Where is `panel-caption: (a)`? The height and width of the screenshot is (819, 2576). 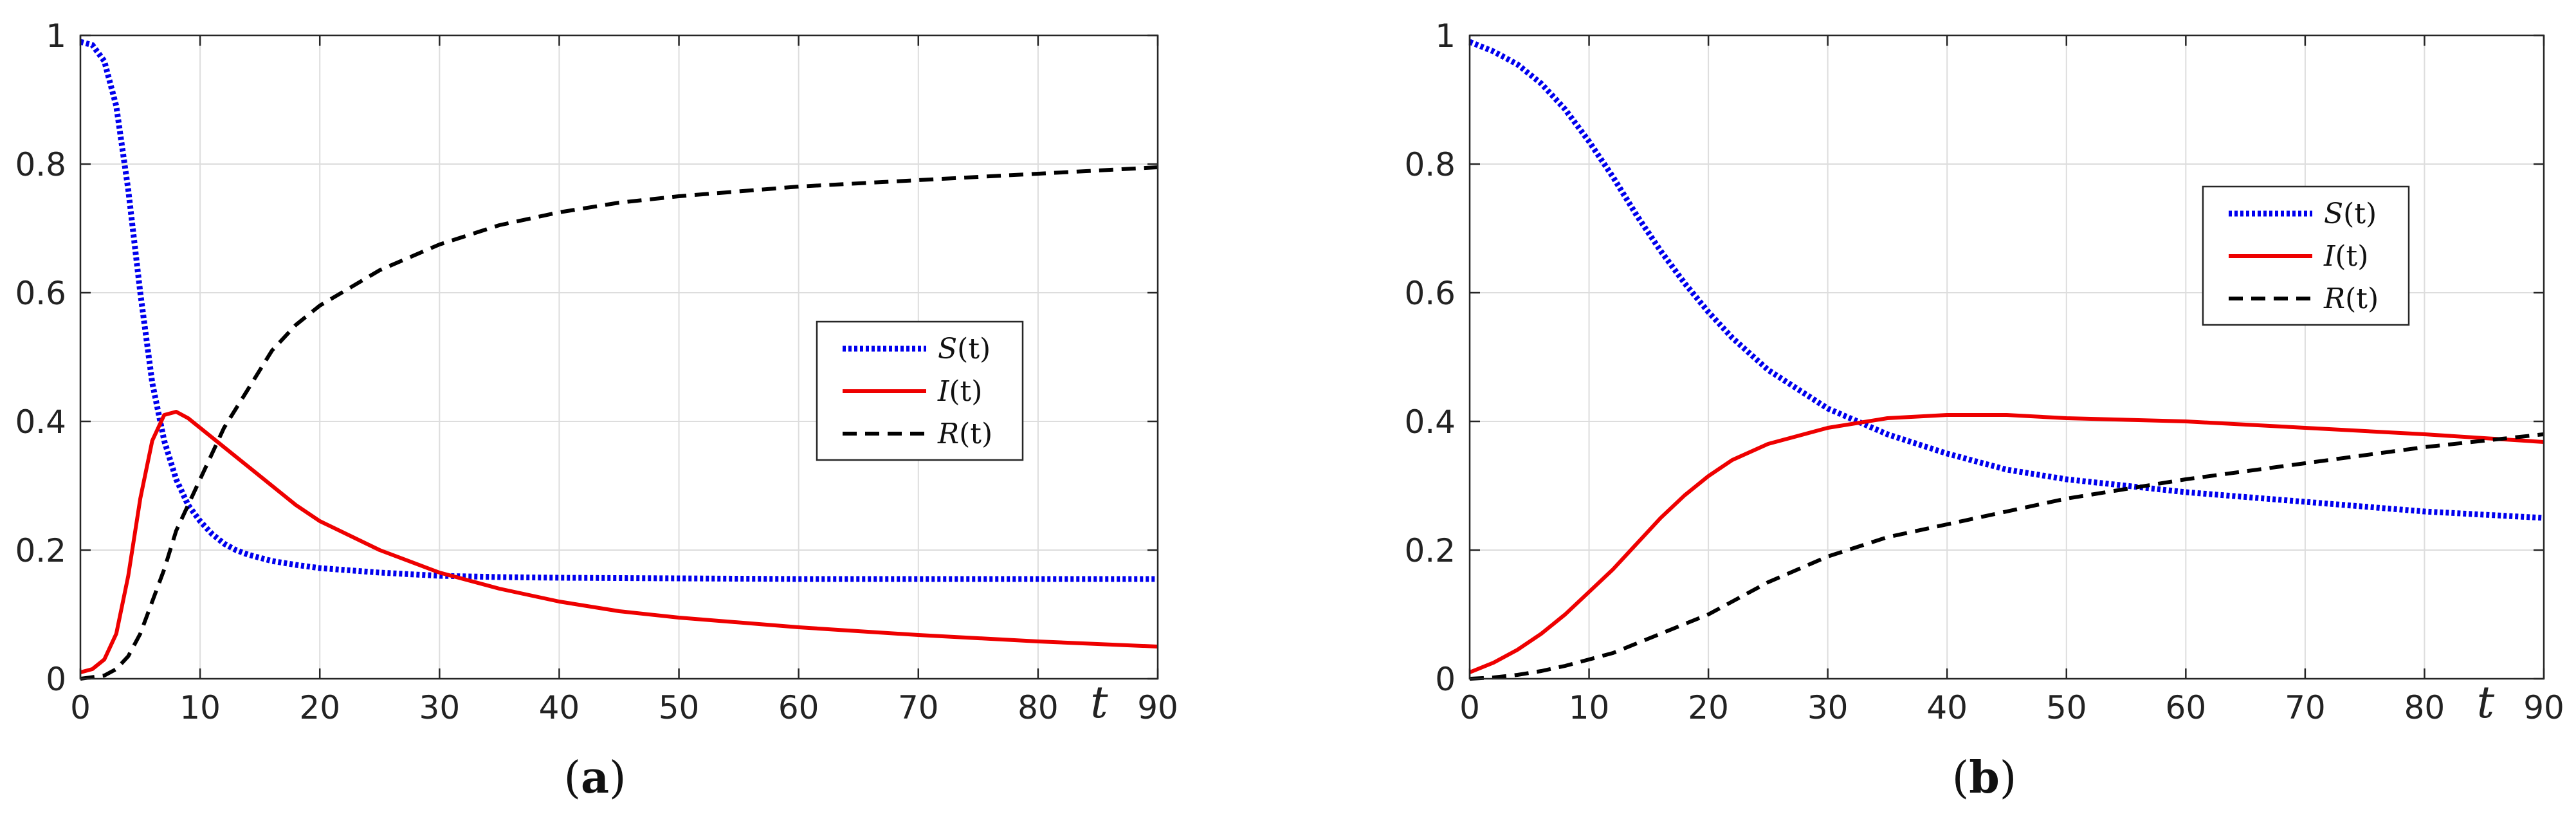 panel-caption: (a) is located at coordinates (594, 778).